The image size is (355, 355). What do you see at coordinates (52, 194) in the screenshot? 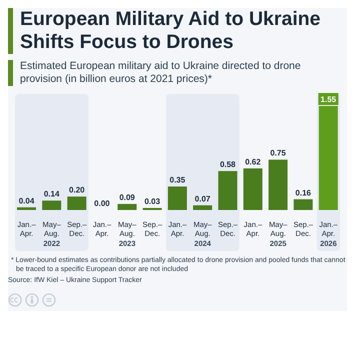
I see `data-label: 0.14` at bounding box center [52, 194].